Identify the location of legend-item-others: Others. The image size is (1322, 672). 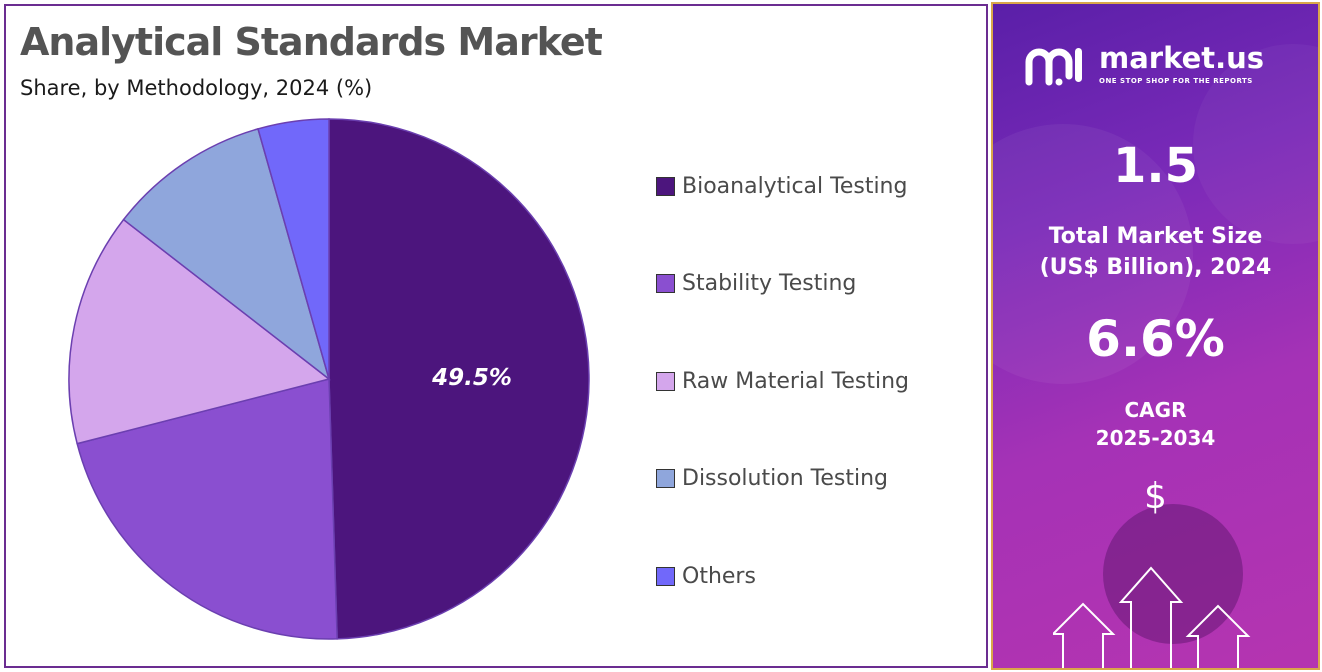
(816, 576).